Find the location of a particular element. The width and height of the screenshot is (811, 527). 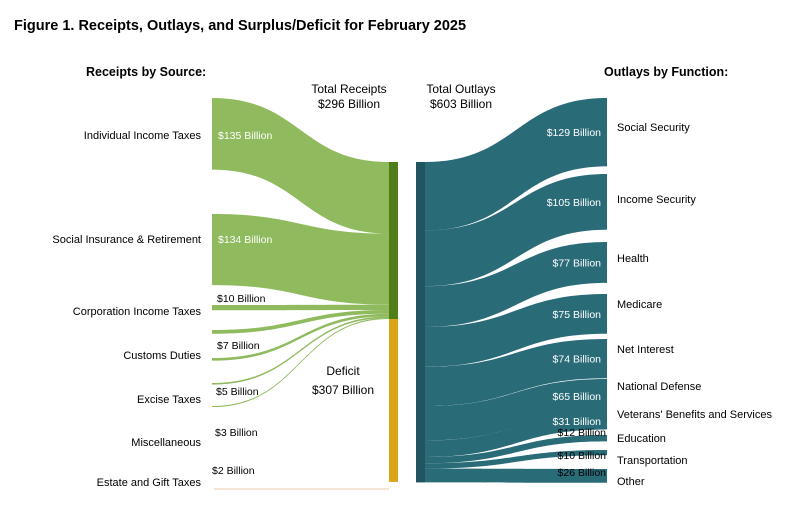

outlay-label-social-security: Social Security is located at coordinates (653, 128).